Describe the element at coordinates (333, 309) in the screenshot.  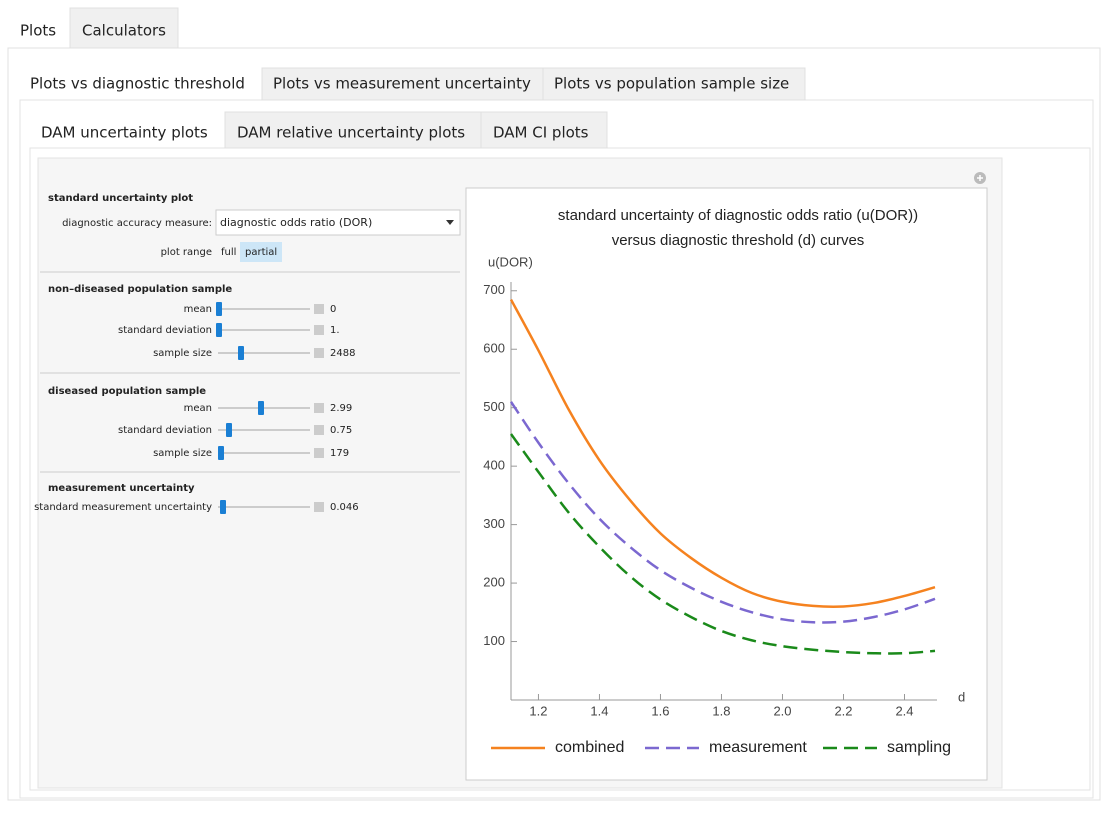
I see `slider-value: 0` at that location.